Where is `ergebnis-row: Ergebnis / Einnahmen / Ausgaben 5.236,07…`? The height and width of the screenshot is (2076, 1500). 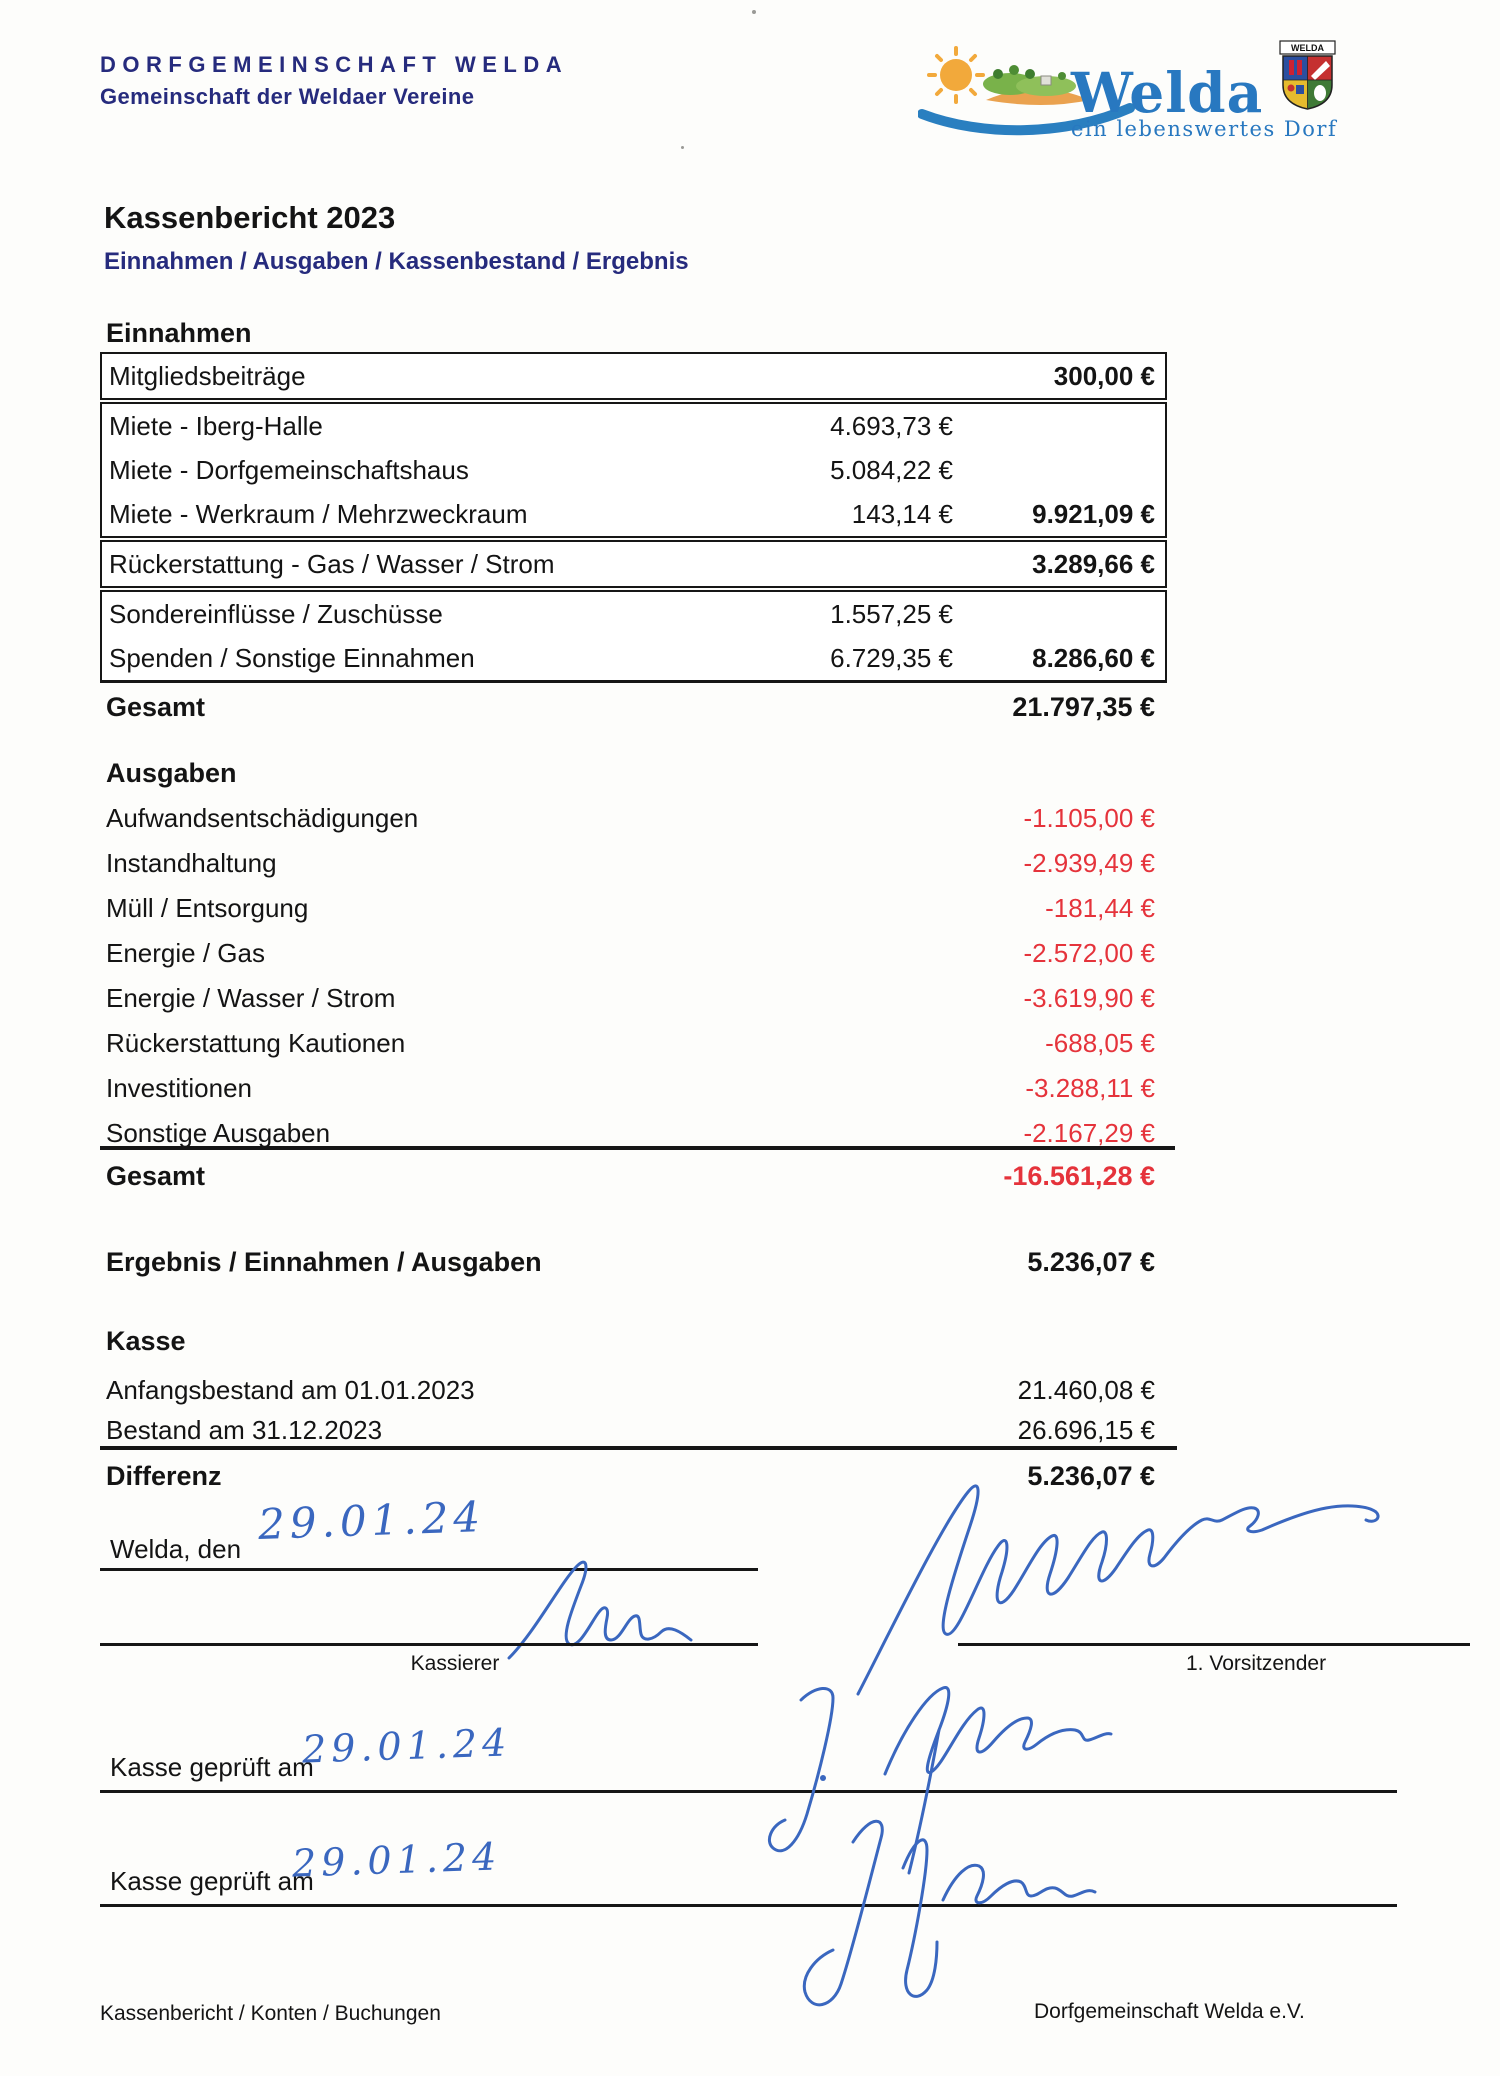
ergebnis-row: Ergebnis / Einnahmen / Ausgaben 5.236,07… is located at coordinates (633, 1262).